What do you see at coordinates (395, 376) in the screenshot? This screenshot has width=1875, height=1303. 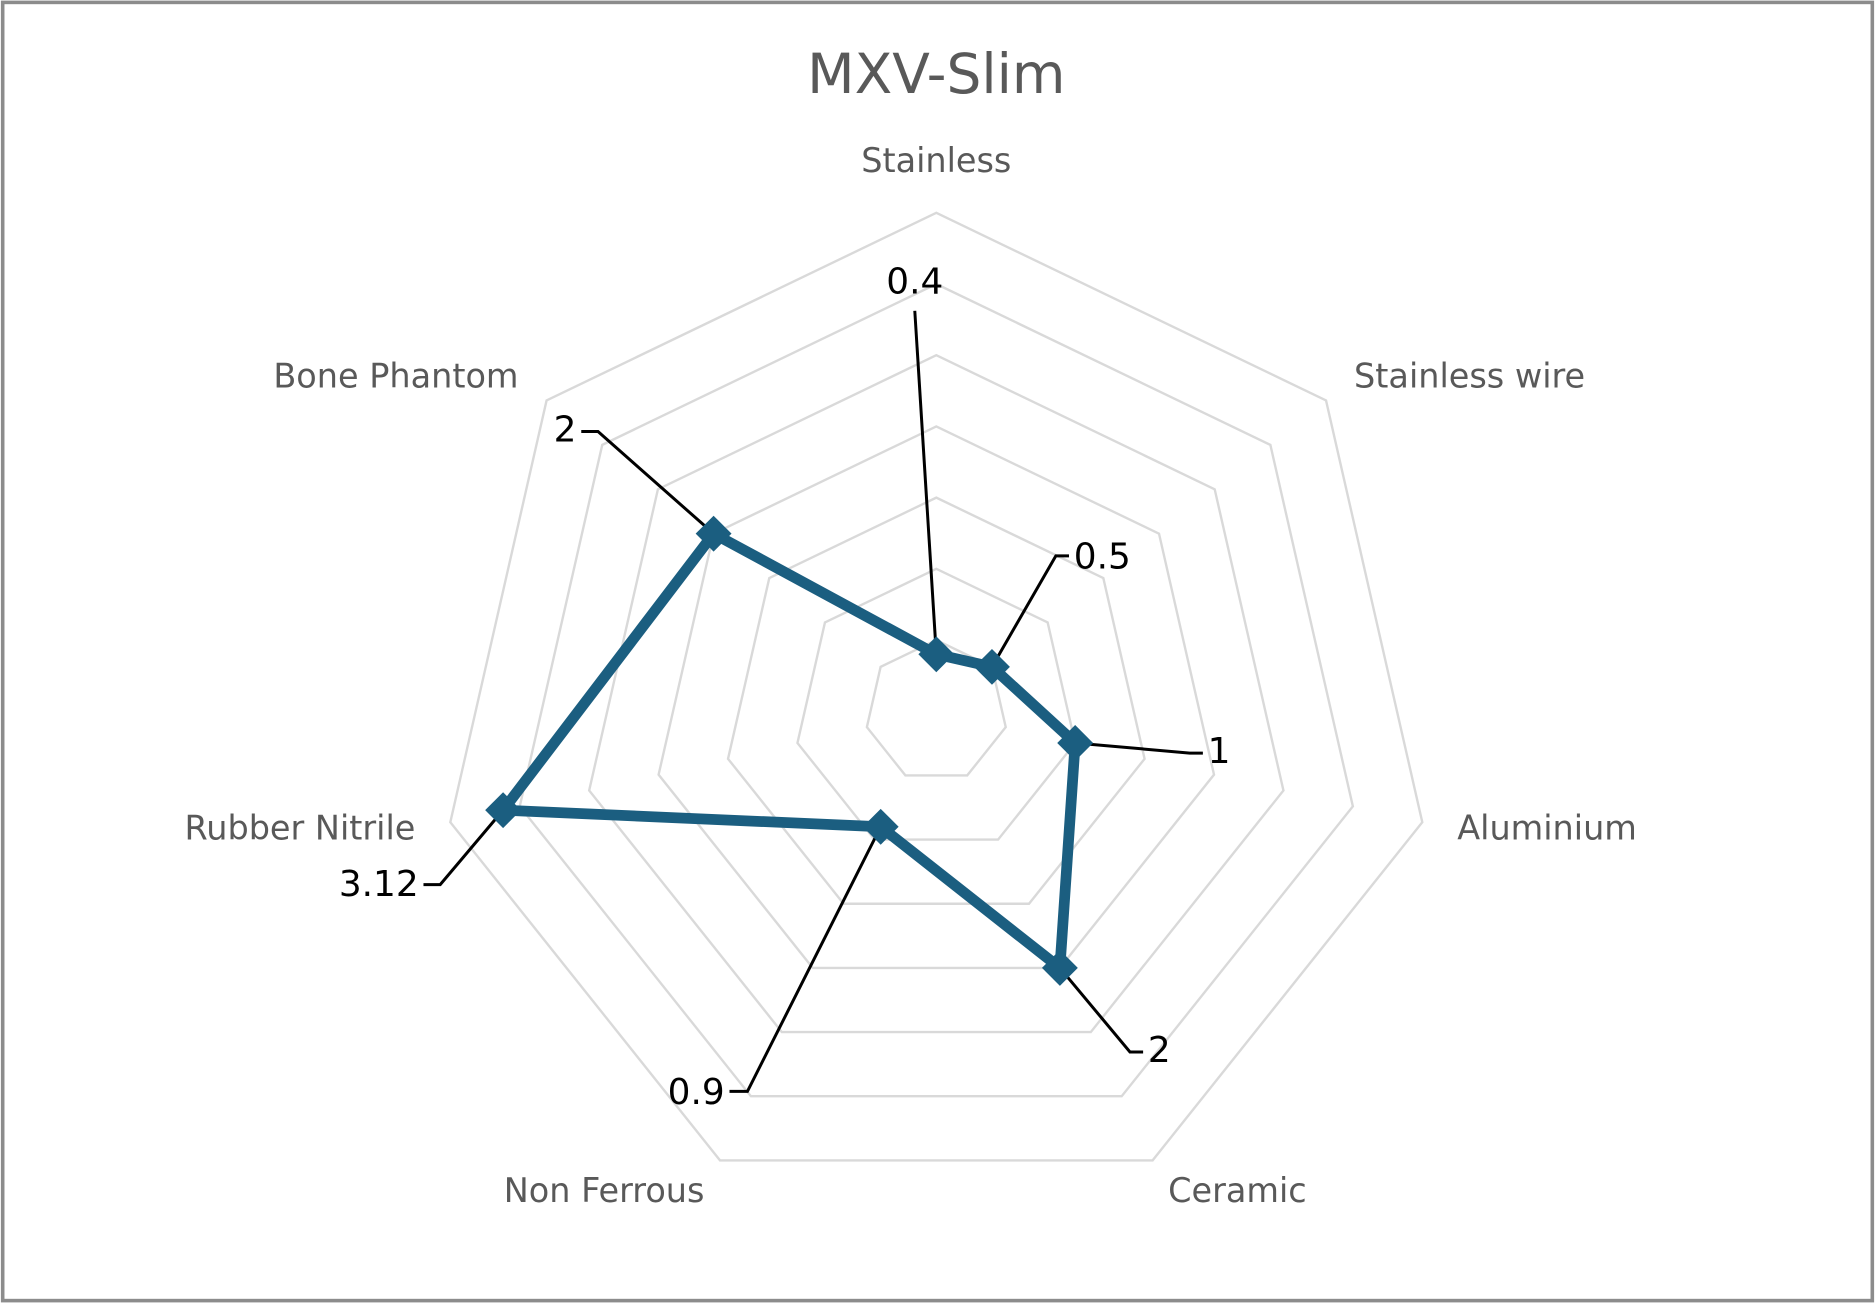 I see `category-label: Bone Phantom` at bounding box center [395, 376].